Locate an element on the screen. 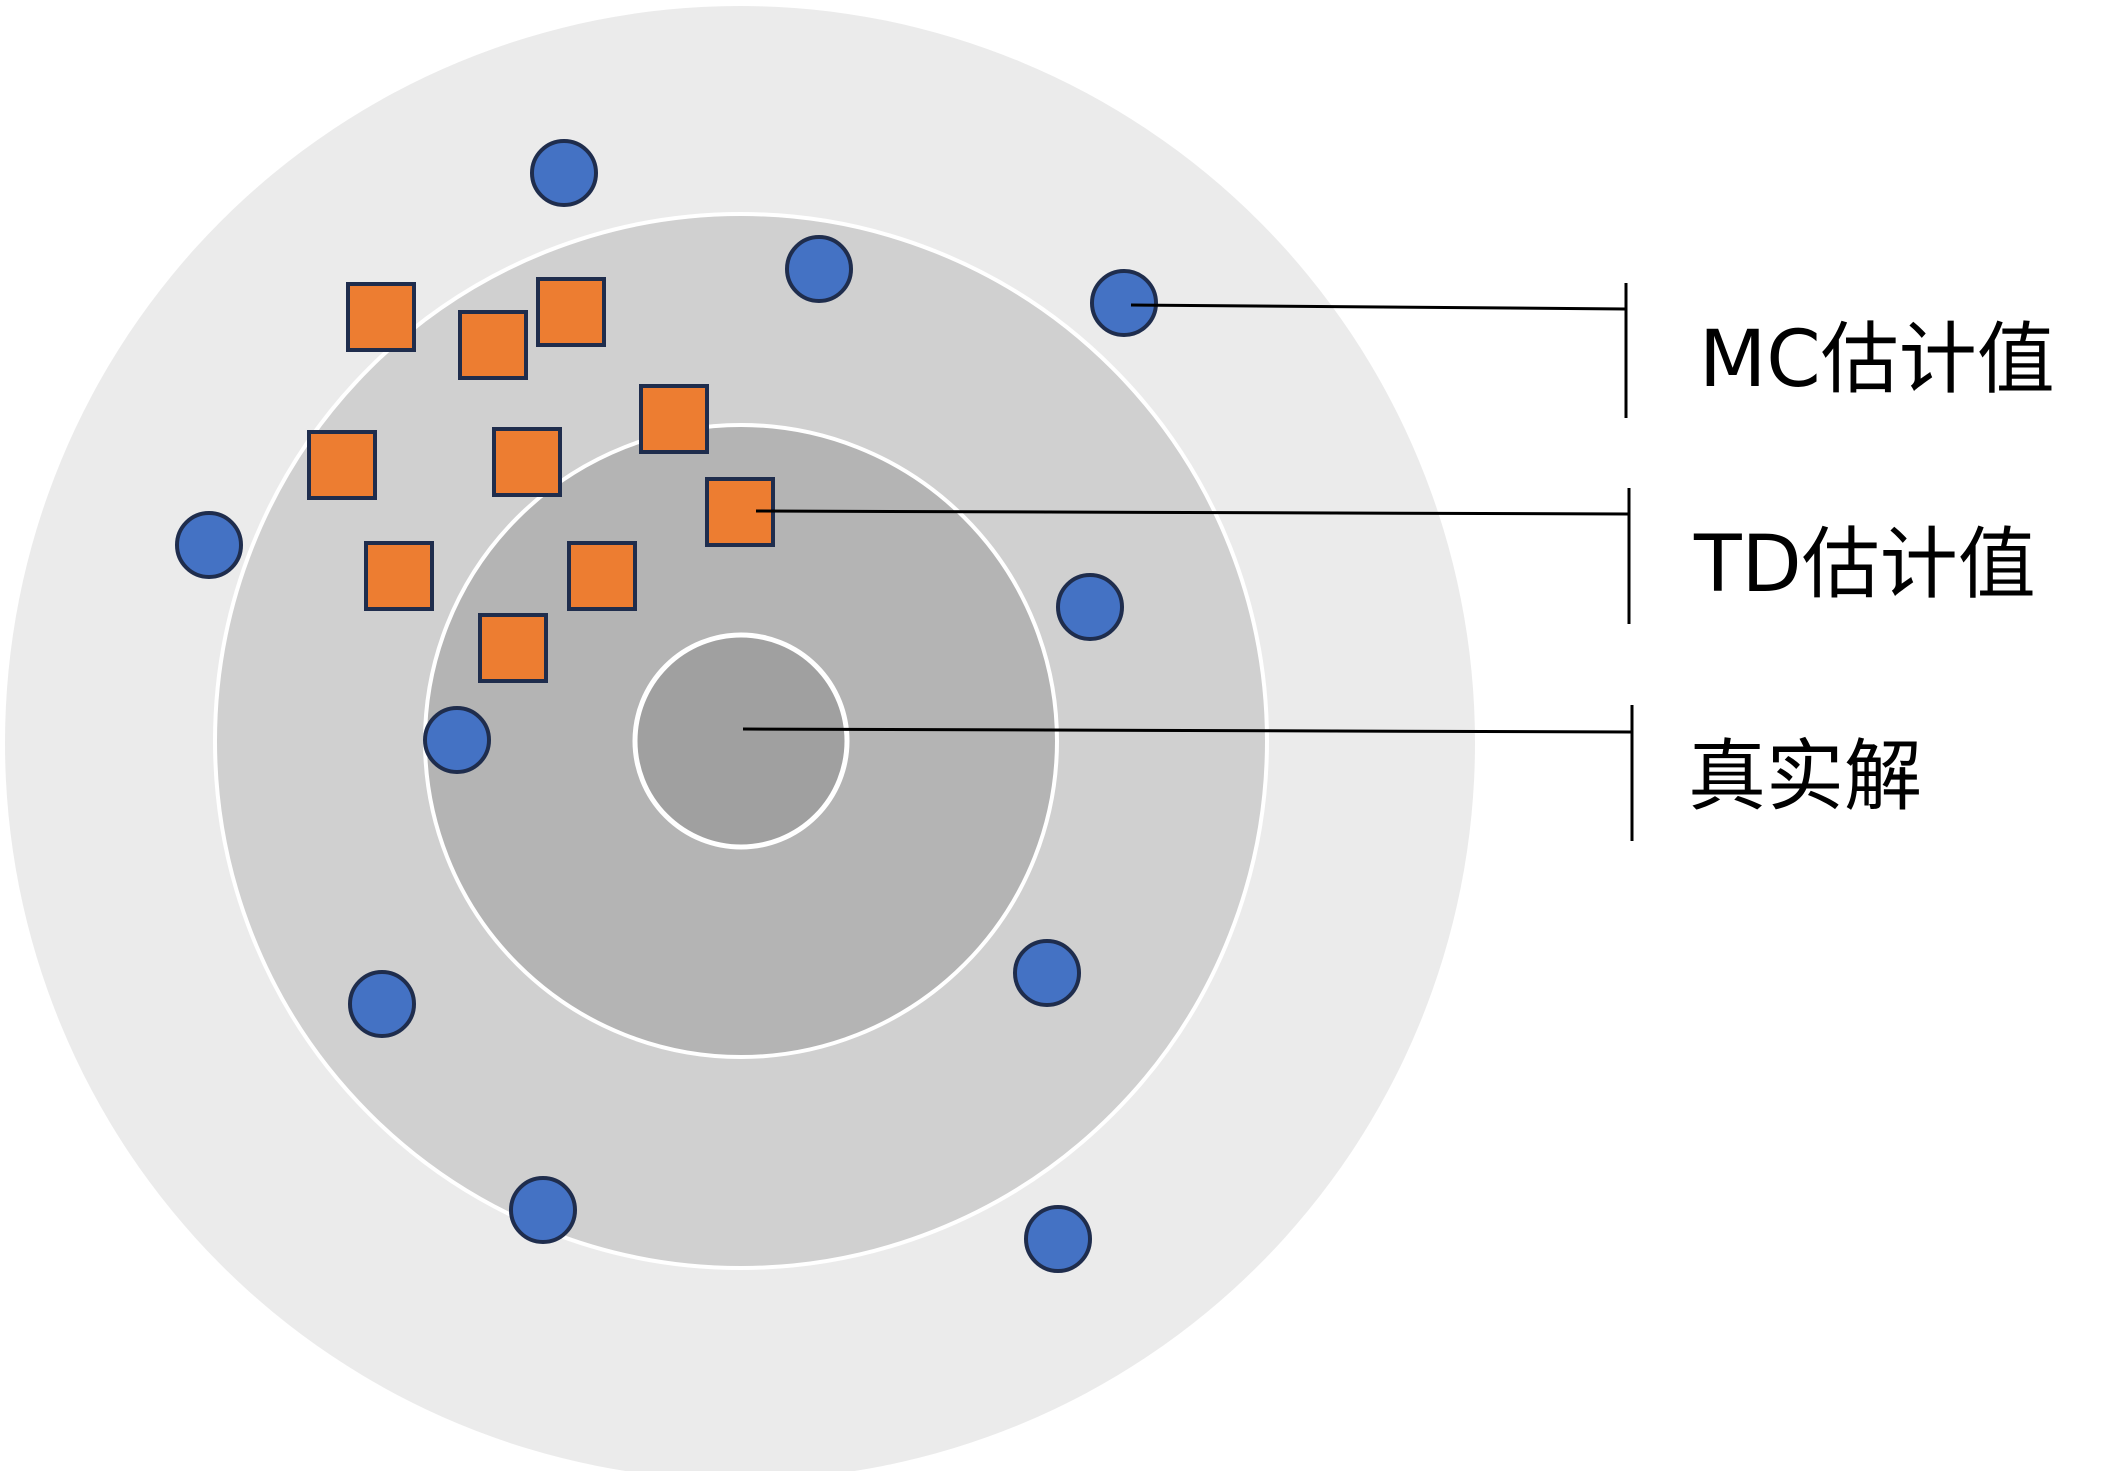  truth-leader is located at coordinates (1188, 773).